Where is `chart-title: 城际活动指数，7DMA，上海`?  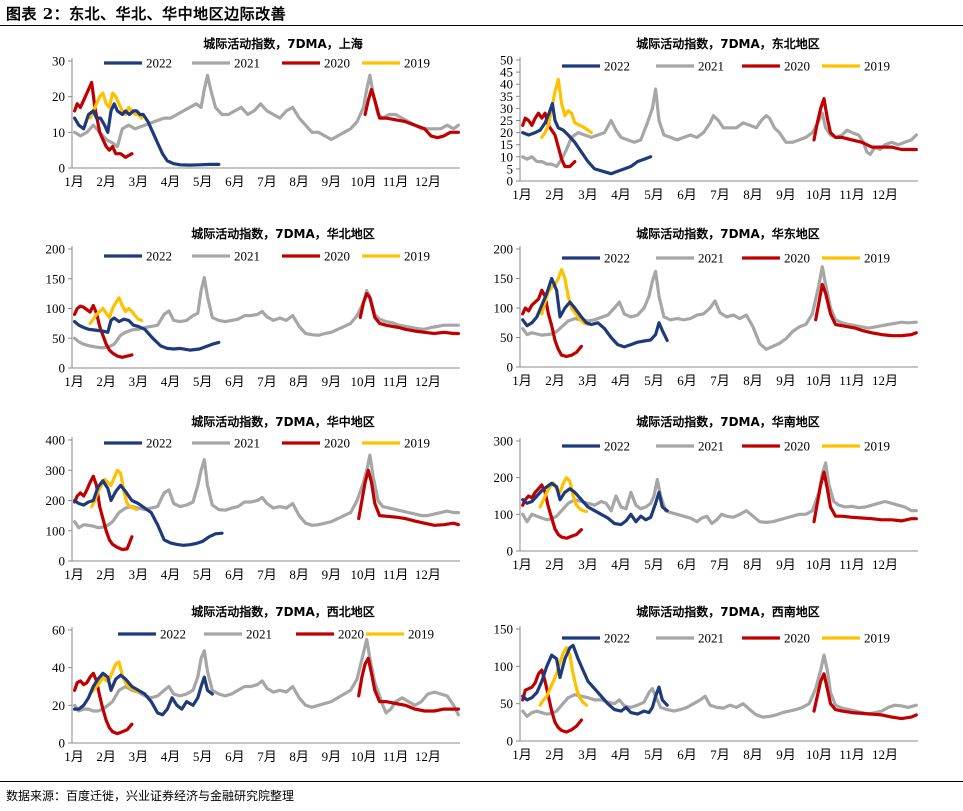
chart-title: 城际活动指数，7DMA，上海 is located at coordinates (283, 43).